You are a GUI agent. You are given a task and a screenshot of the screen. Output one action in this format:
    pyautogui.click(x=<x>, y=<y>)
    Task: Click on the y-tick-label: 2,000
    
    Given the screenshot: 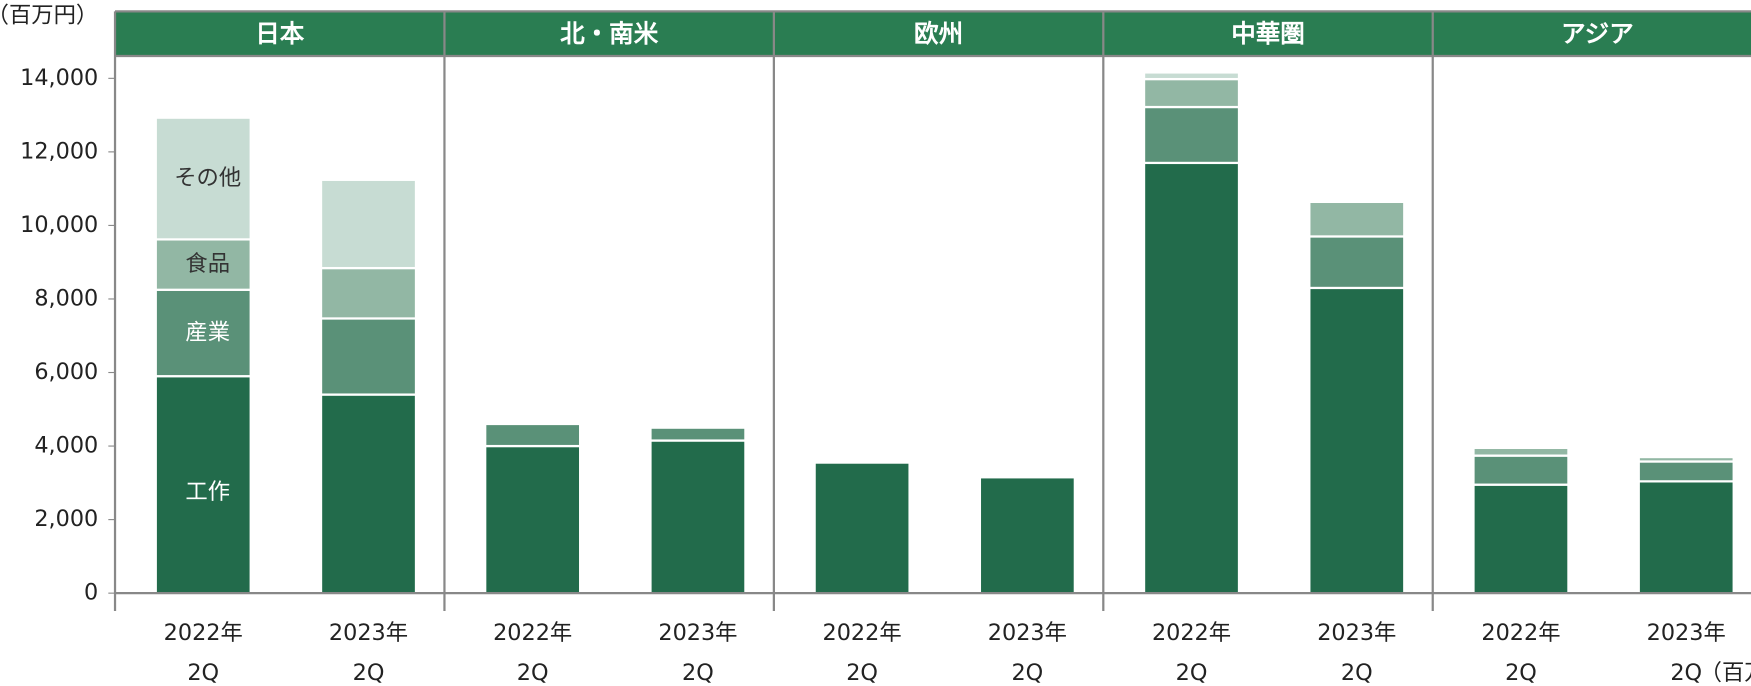 What is the action you would take?
    pyautogui.click(x=66, y=519)
    